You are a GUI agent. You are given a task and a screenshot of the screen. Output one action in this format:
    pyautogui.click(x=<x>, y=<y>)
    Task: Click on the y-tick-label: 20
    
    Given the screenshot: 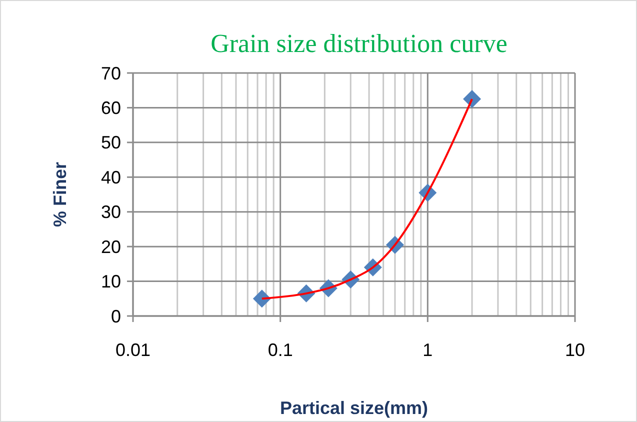 What is the action you would take?
    pyautogui.click(x=110, y=246)
    